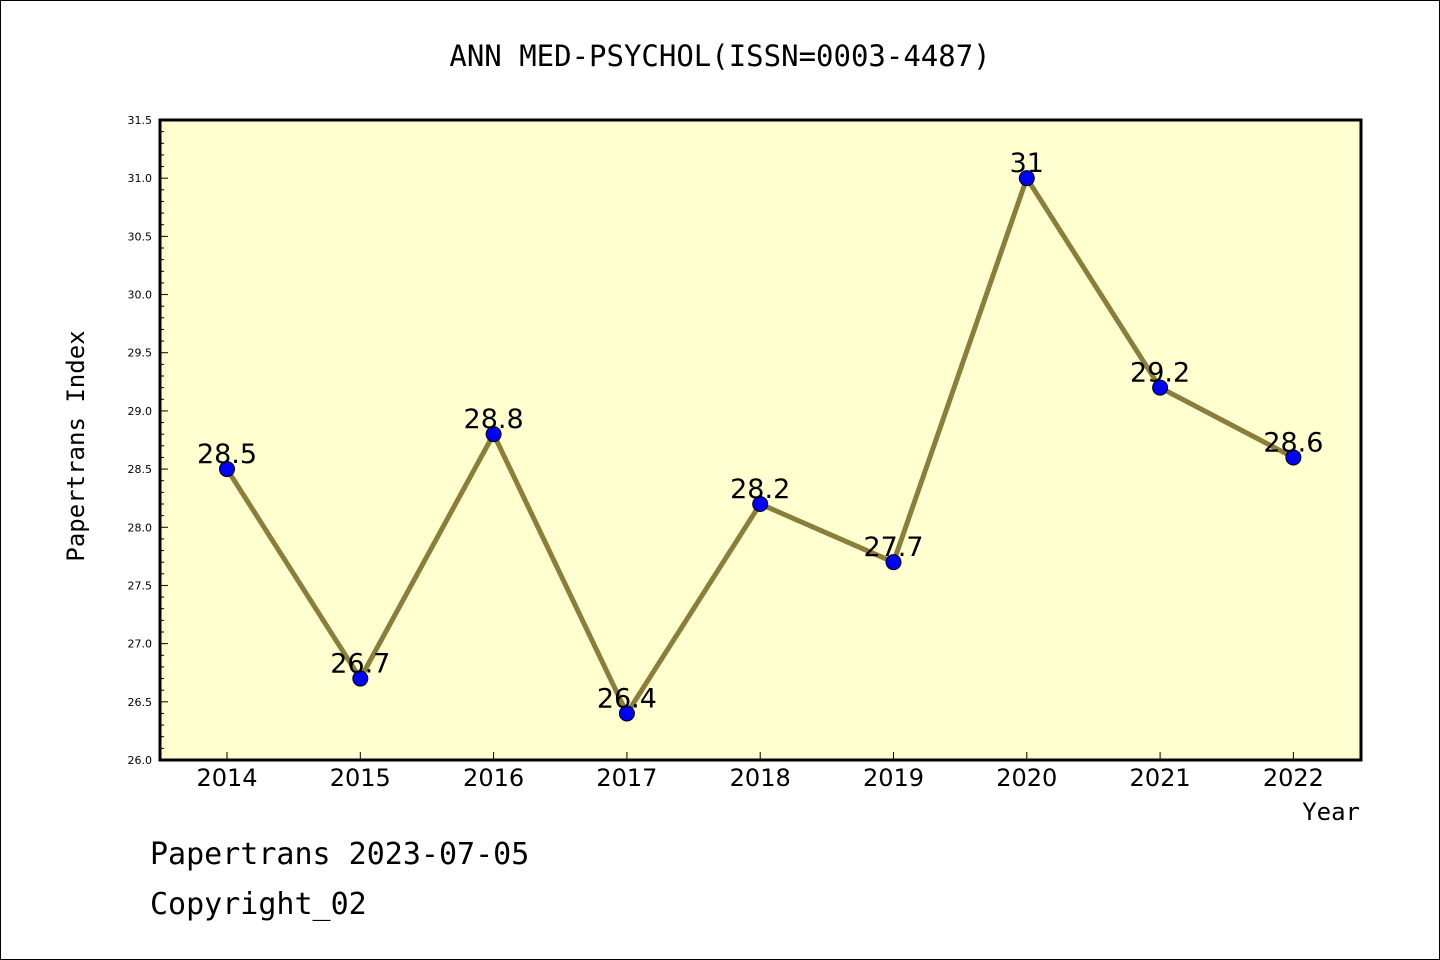  Describe the element at coordinates (140, 236) in the screenshot. I see `y-tick-label: 30.5` at that location.